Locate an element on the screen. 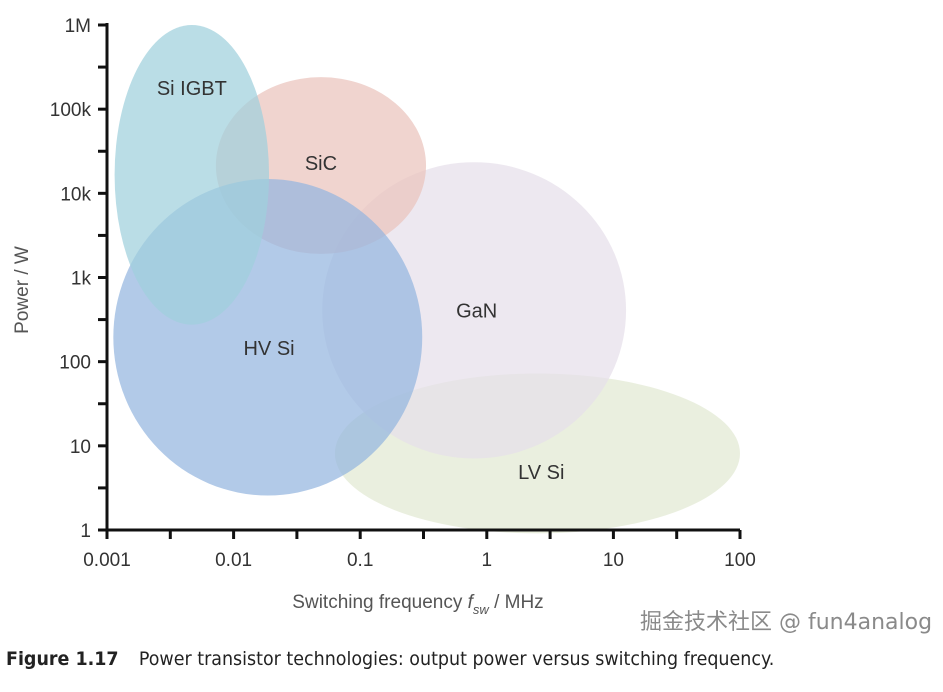 This screenshot has height=692, width=943. figure-label: Figure 1.17 is located at coordinates (62, 659).